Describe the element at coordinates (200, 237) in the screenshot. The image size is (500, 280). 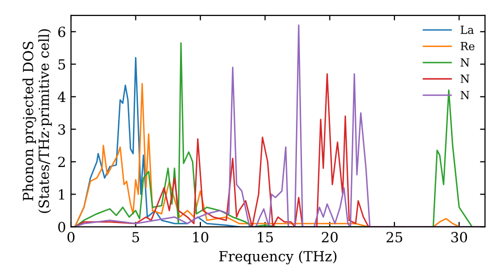
I see `x-tick-label: 10` at that location.